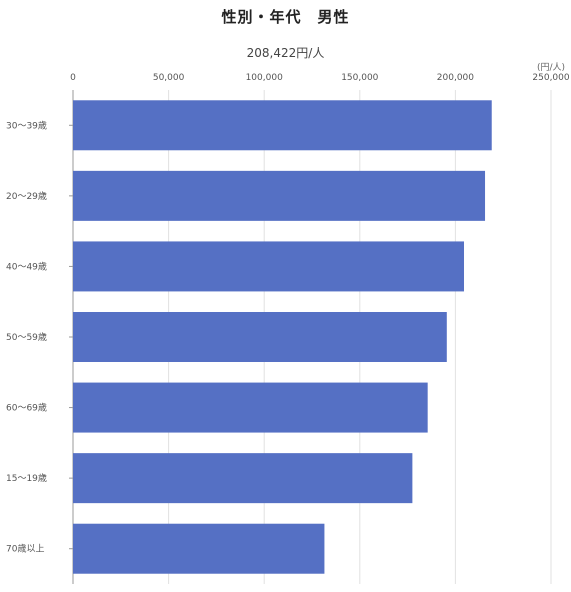 Image resolution: width=571 pixels, height=592 pixels. I want to click on x-tick-label: 150,000, so click(359, 78).